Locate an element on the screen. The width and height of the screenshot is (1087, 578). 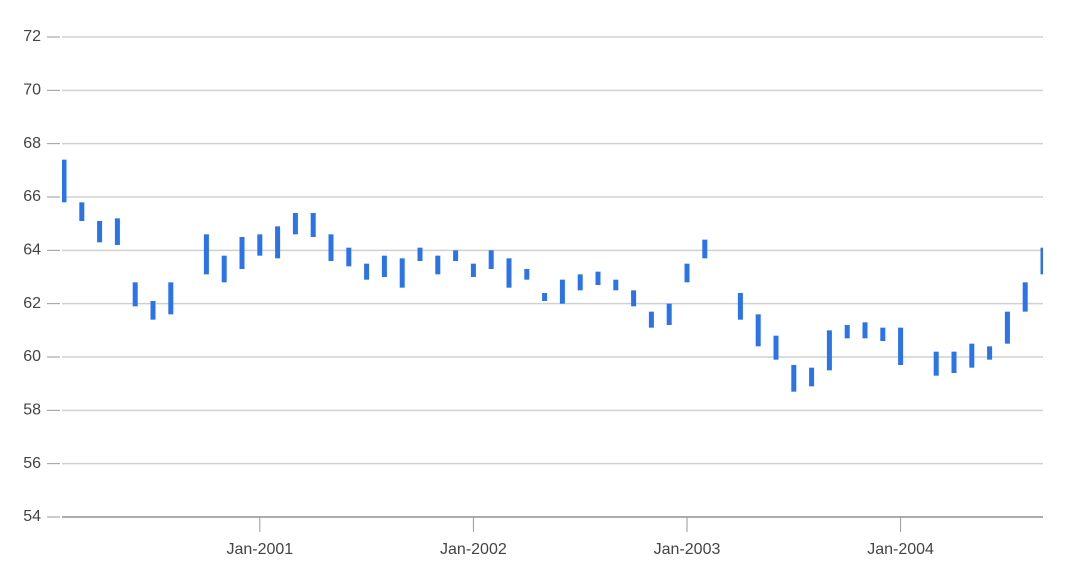
y-tick-label: 72 is located at coordinates (32, 36).